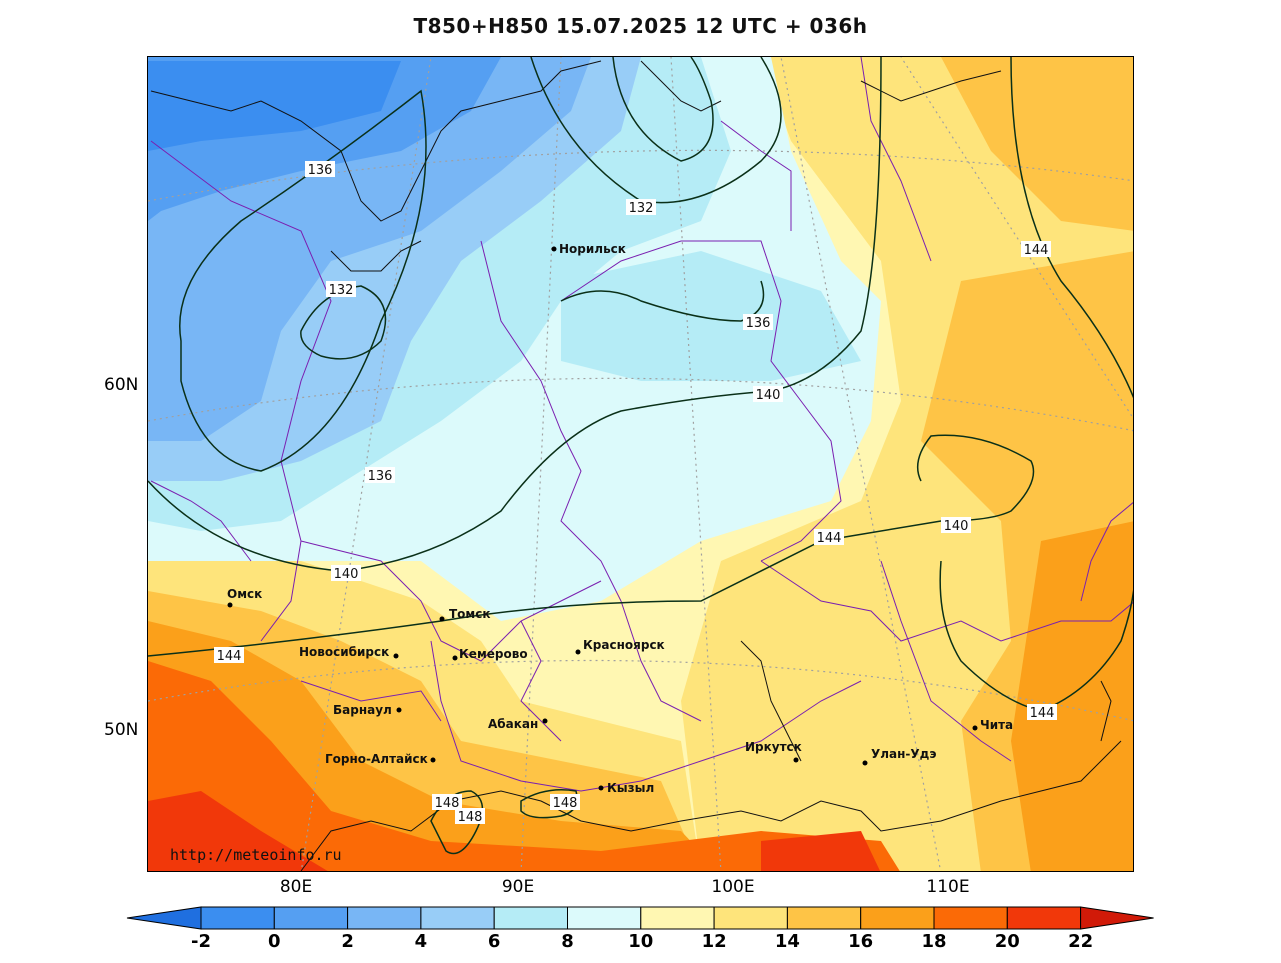 This screenshot has height=963, width=1281. I want to click on city-label: Омск, so click(244, 594).